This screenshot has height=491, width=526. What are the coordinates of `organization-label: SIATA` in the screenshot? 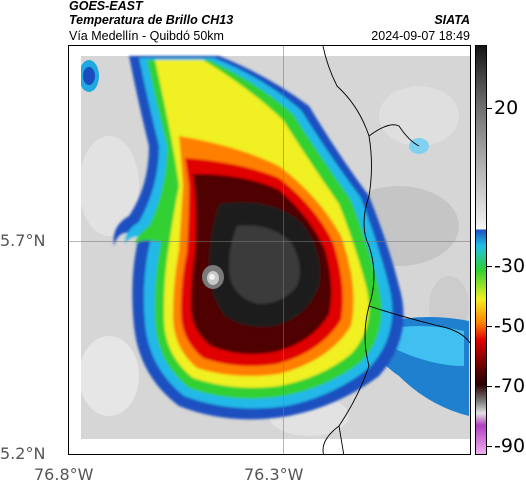 It's located at (452, 20).